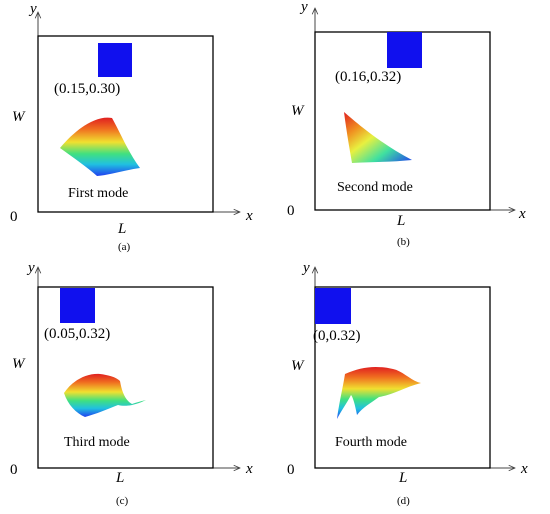 The width and height of the screenshot is (550, 514). What do you see at coordinates (403, 242) in the screenshot?
I see `panel-caption: (b)` at bounding box center [403, 242].